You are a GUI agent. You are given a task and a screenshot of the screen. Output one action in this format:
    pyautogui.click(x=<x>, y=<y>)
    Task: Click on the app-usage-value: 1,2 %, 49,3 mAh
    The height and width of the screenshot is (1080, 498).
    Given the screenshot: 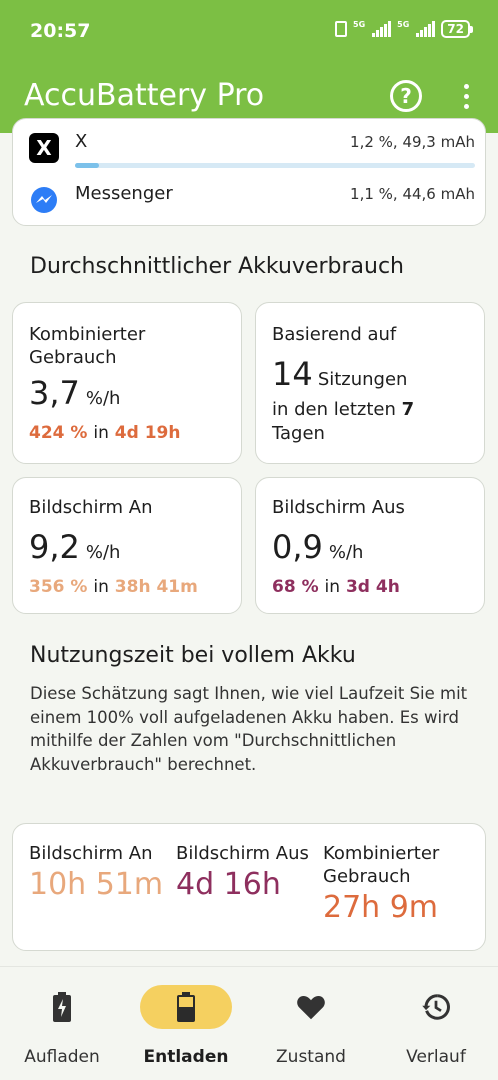 What is the action you would take?
    pyautogui.click(x=412, y=142)
    